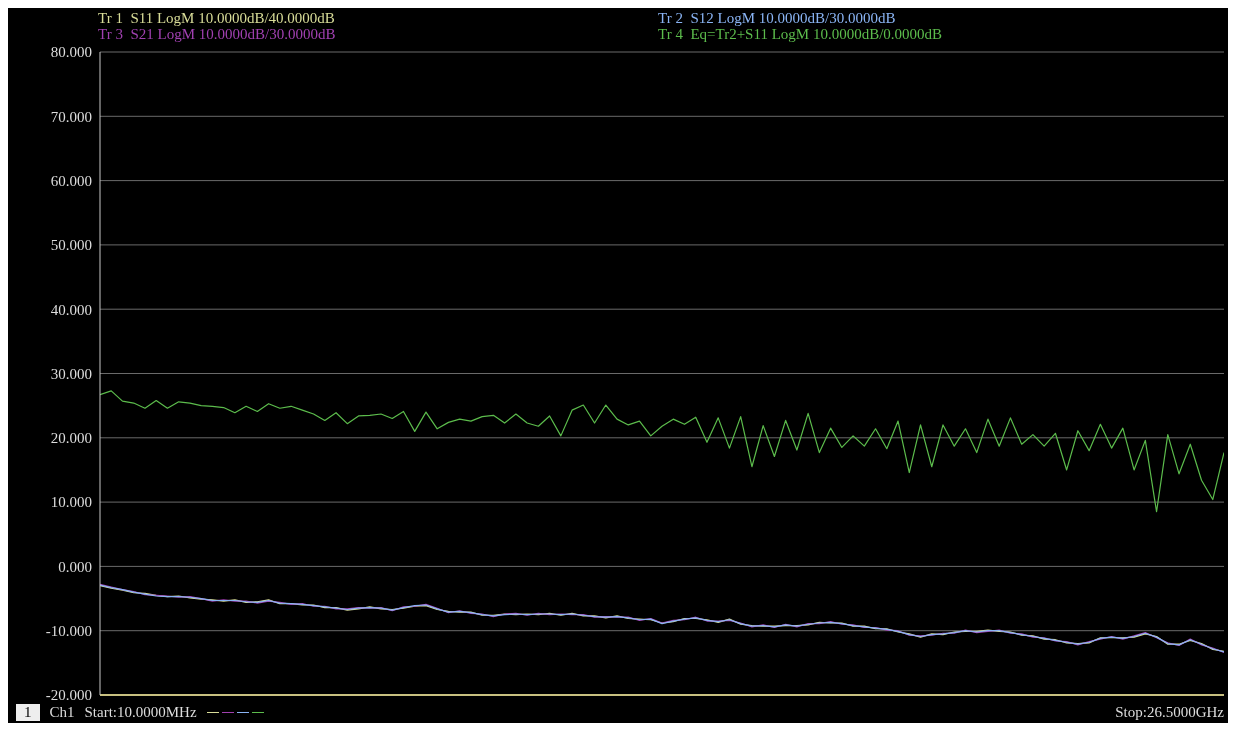  Describe the element at coordinates (75, 566) in the screenshot. I see `y-tick-label: 0.000` at that location.